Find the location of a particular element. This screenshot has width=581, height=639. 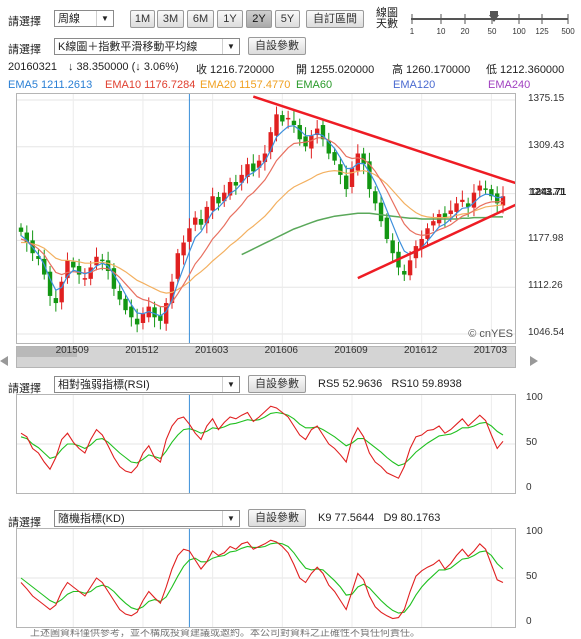

ema-legend-item: EMA5 1211.2613 is located at coordinates (50, 85).